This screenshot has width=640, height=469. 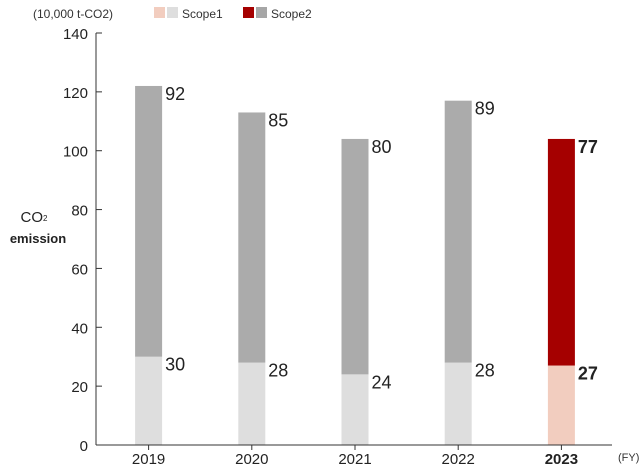 I want to click on y-tick-label: 40, so click(x=79, y=328).